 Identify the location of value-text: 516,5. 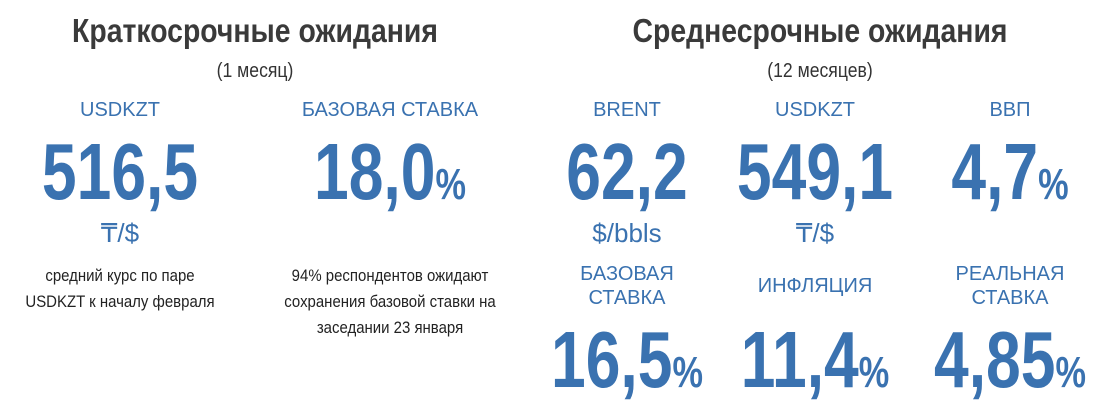
(120, 171).